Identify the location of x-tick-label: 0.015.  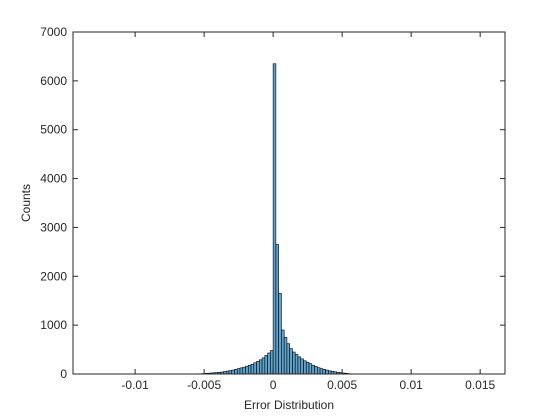
(480, 385).